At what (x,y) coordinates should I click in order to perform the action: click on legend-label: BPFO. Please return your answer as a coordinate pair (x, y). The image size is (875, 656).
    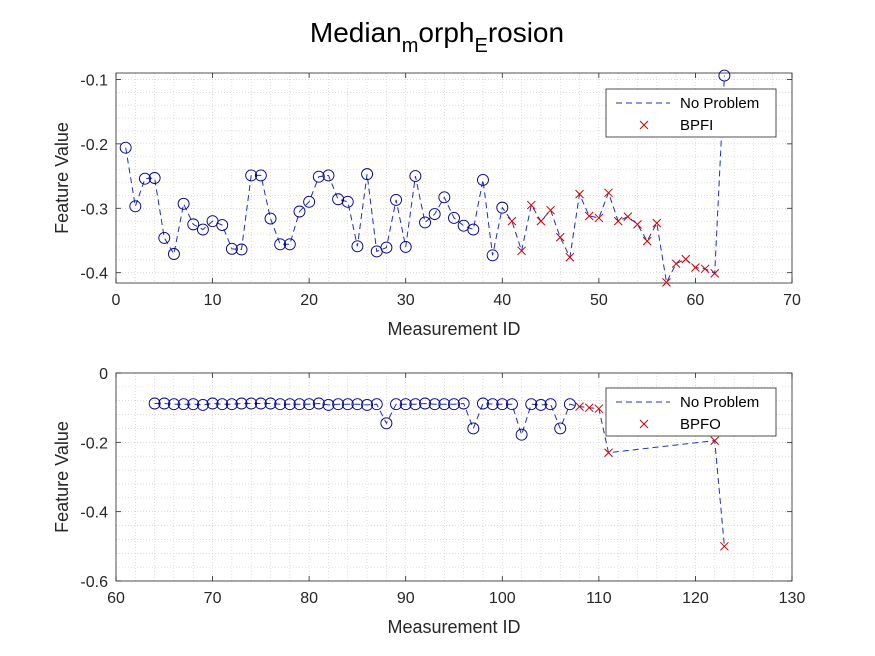
    Looking at the image, I should click on (700, 424).